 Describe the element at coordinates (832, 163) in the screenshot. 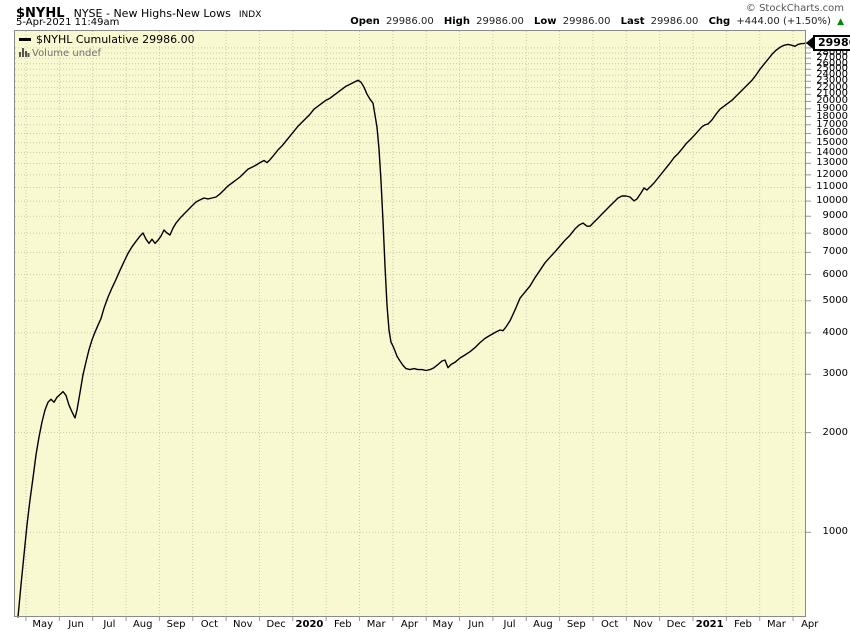

I see `y-axis-label: 13000` at that location.